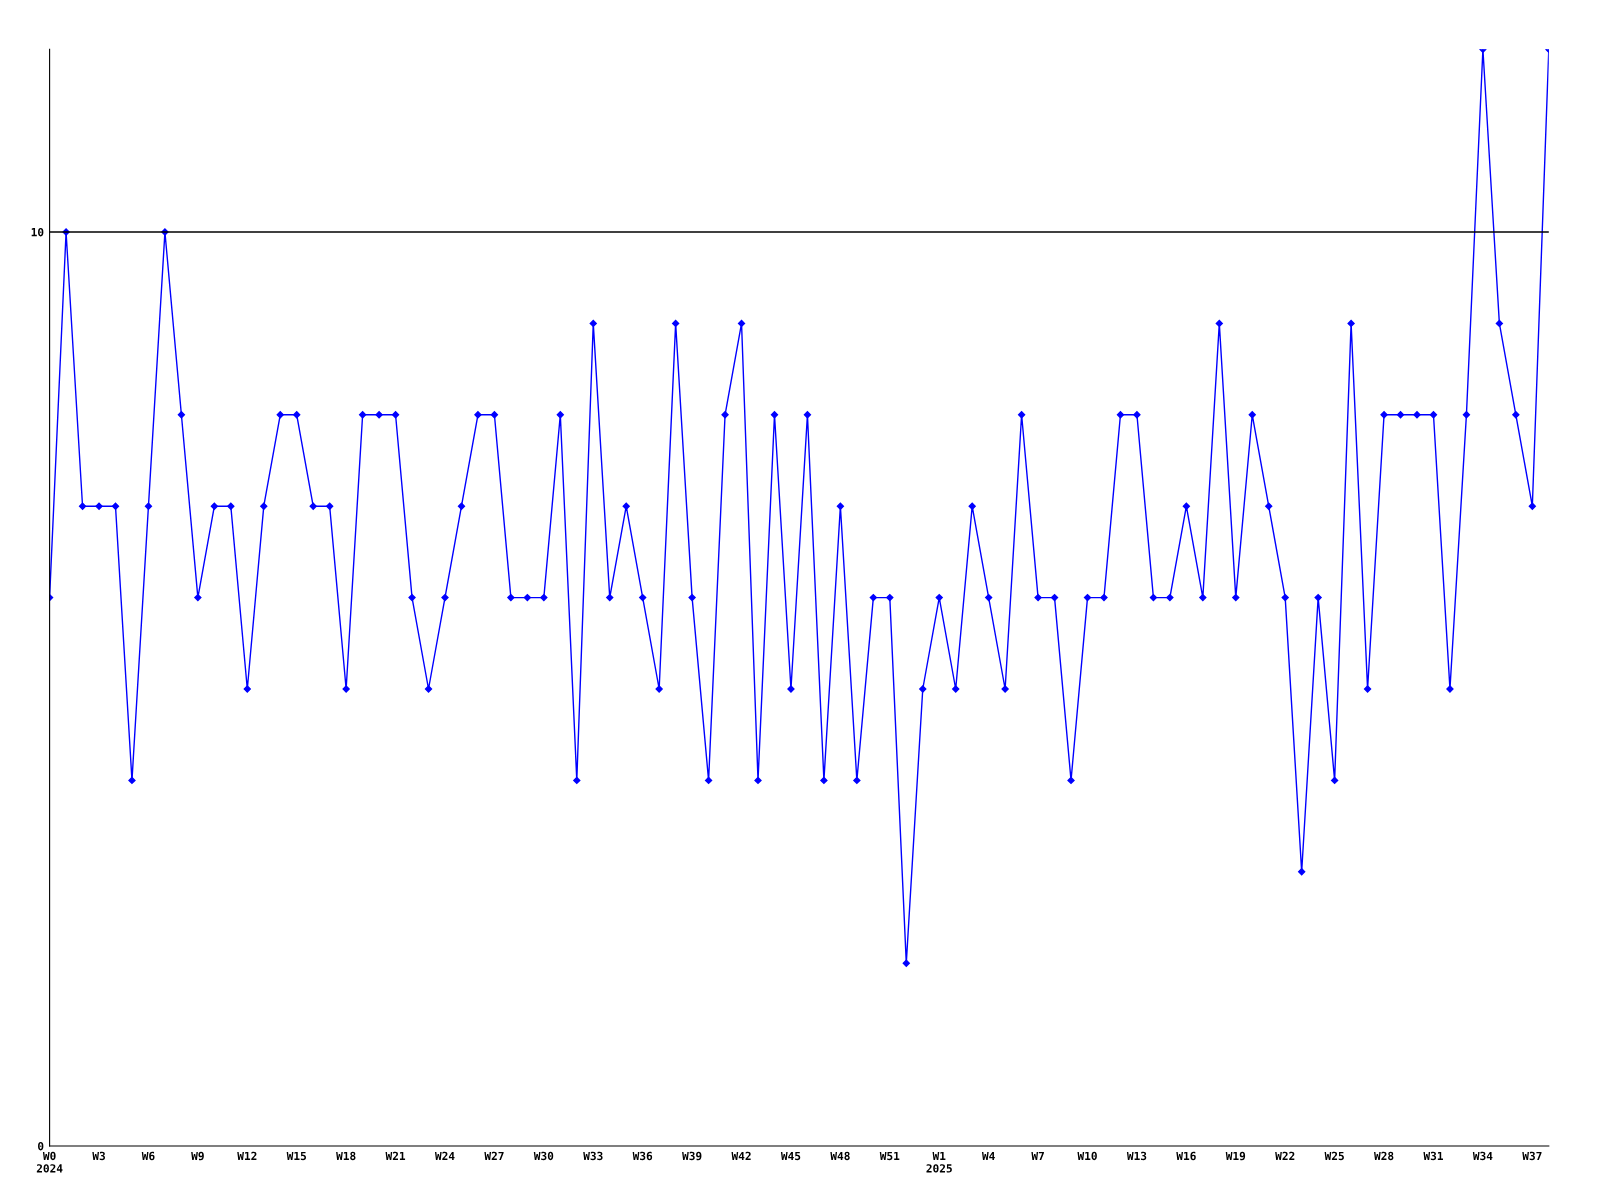  I want to click on x-tick-label: W36, so click(642, 1156).